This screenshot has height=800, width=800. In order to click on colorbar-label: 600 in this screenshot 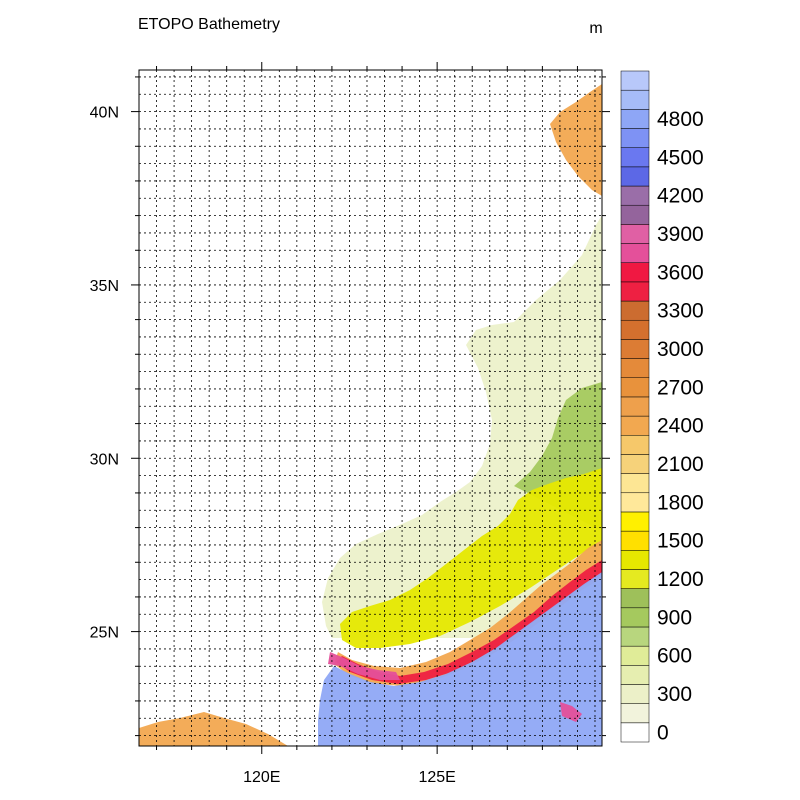, I will do `click(674, 656)`.